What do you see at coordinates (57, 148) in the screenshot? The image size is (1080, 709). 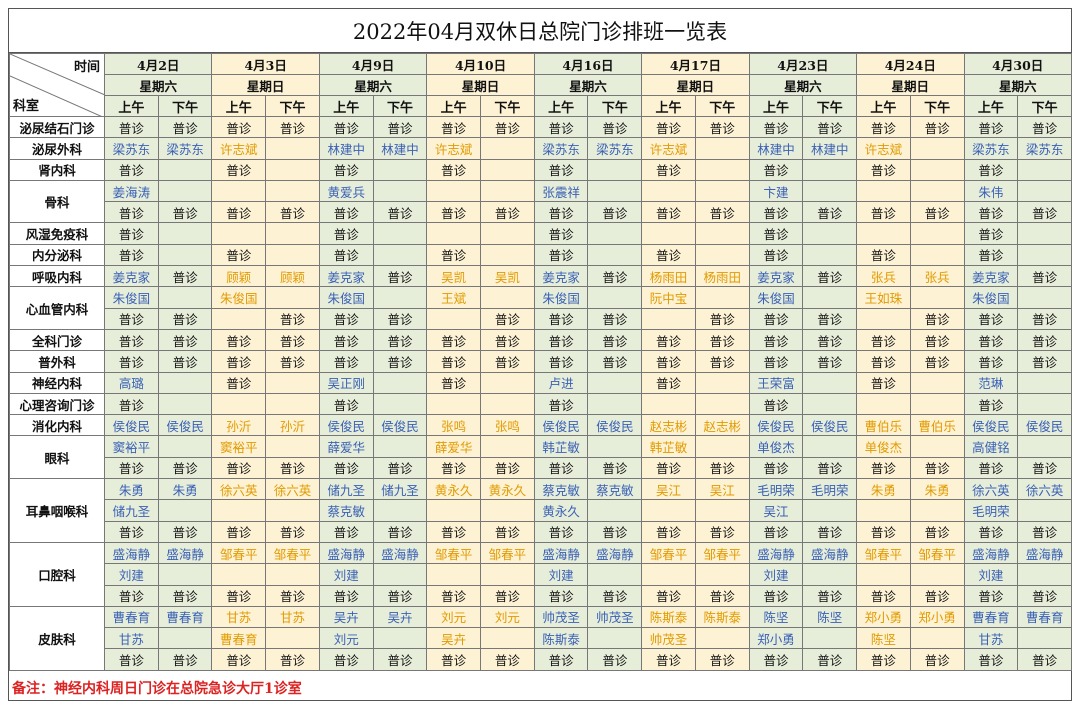 I see `department-name: 泌尿外科` at bounding box center [57, 148].